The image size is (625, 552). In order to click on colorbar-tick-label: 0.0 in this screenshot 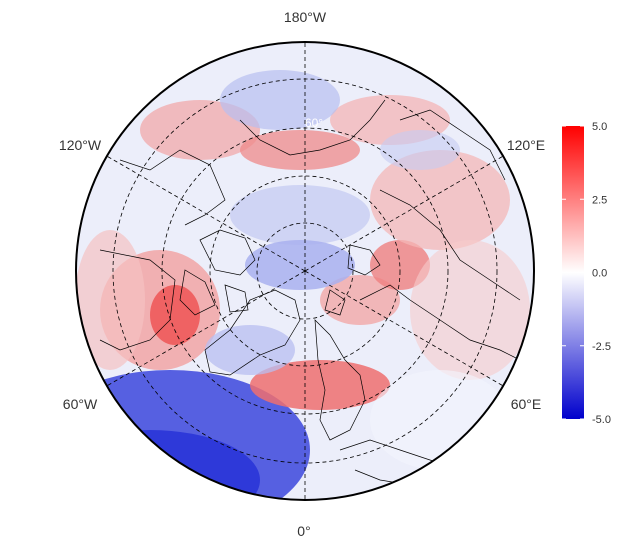, I will do `click(599, 274)`.